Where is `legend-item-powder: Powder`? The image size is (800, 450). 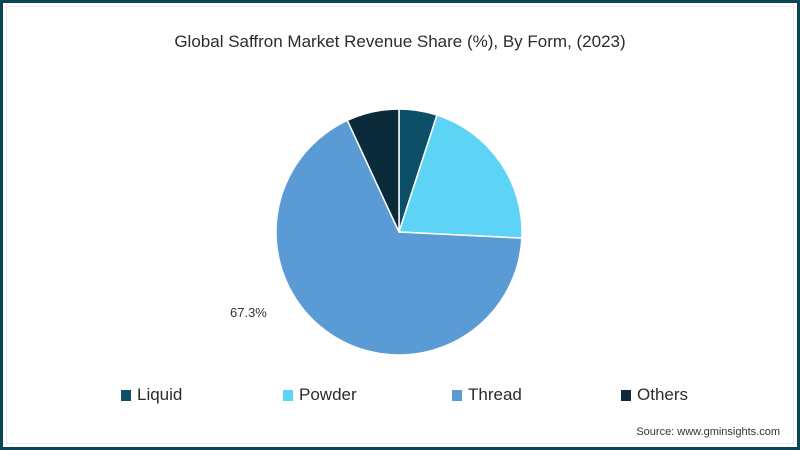 legend-item-powder: Powder is located at coordinates (320, 395).